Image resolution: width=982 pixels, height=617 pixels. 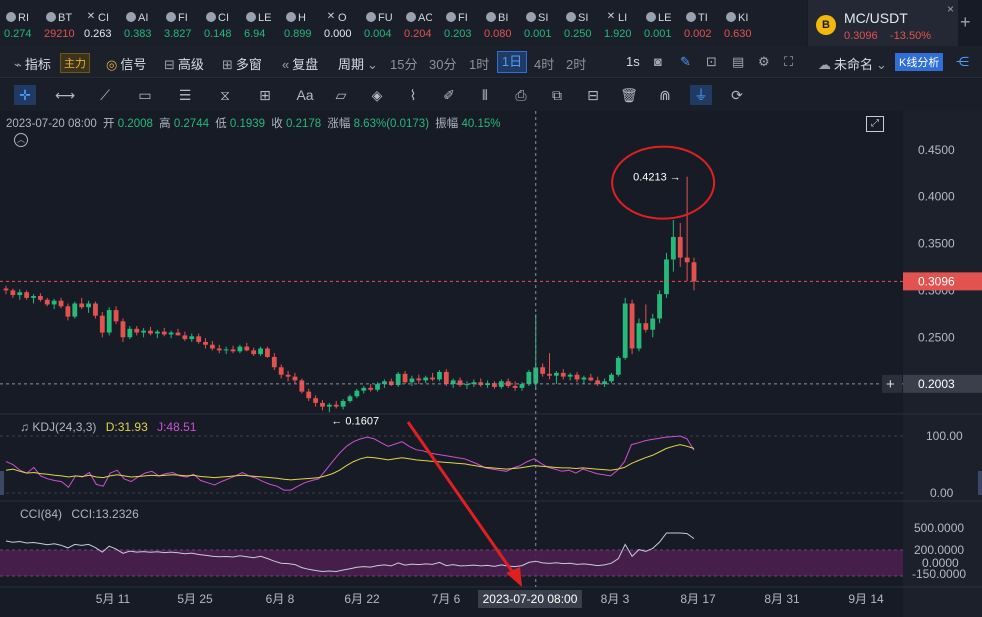 I want to click on alert-icon: ⊡, so click(x=711, y=61).